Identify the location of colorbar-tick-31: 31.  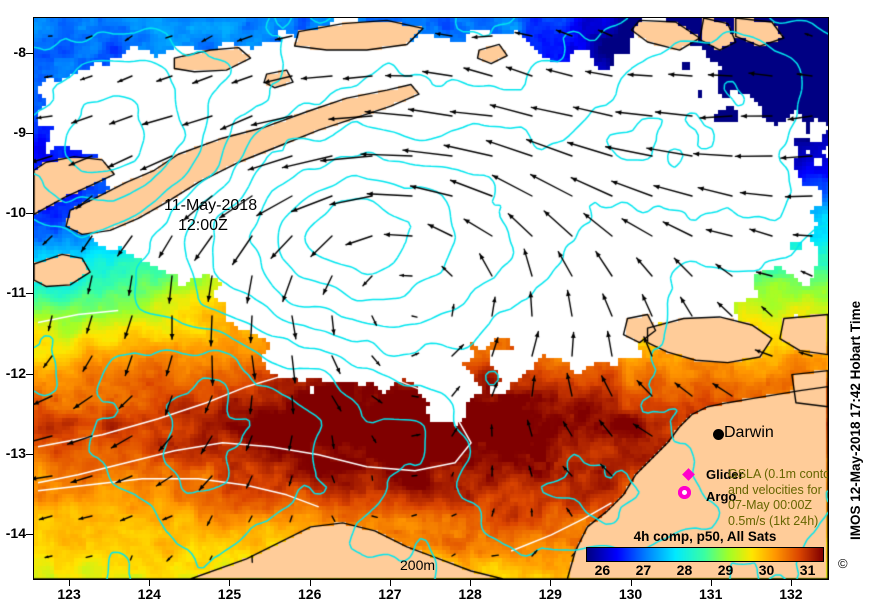
(807, 570).